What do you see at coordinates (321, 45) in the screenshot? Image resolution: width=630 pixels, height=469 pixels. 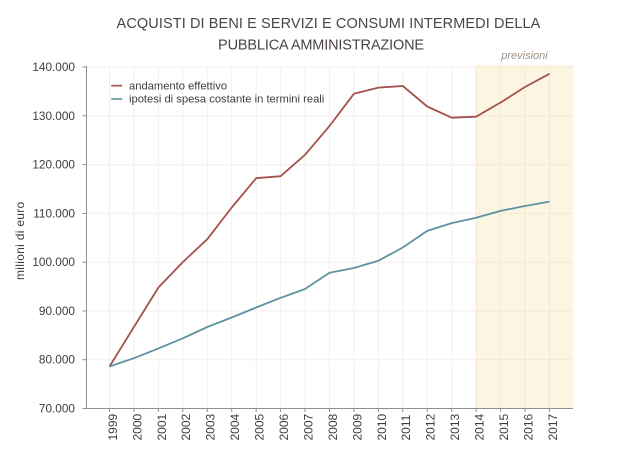 I see `svg-text: PUBBLICA AMMINISTRAZIONE` at bounding box center [321, 45].